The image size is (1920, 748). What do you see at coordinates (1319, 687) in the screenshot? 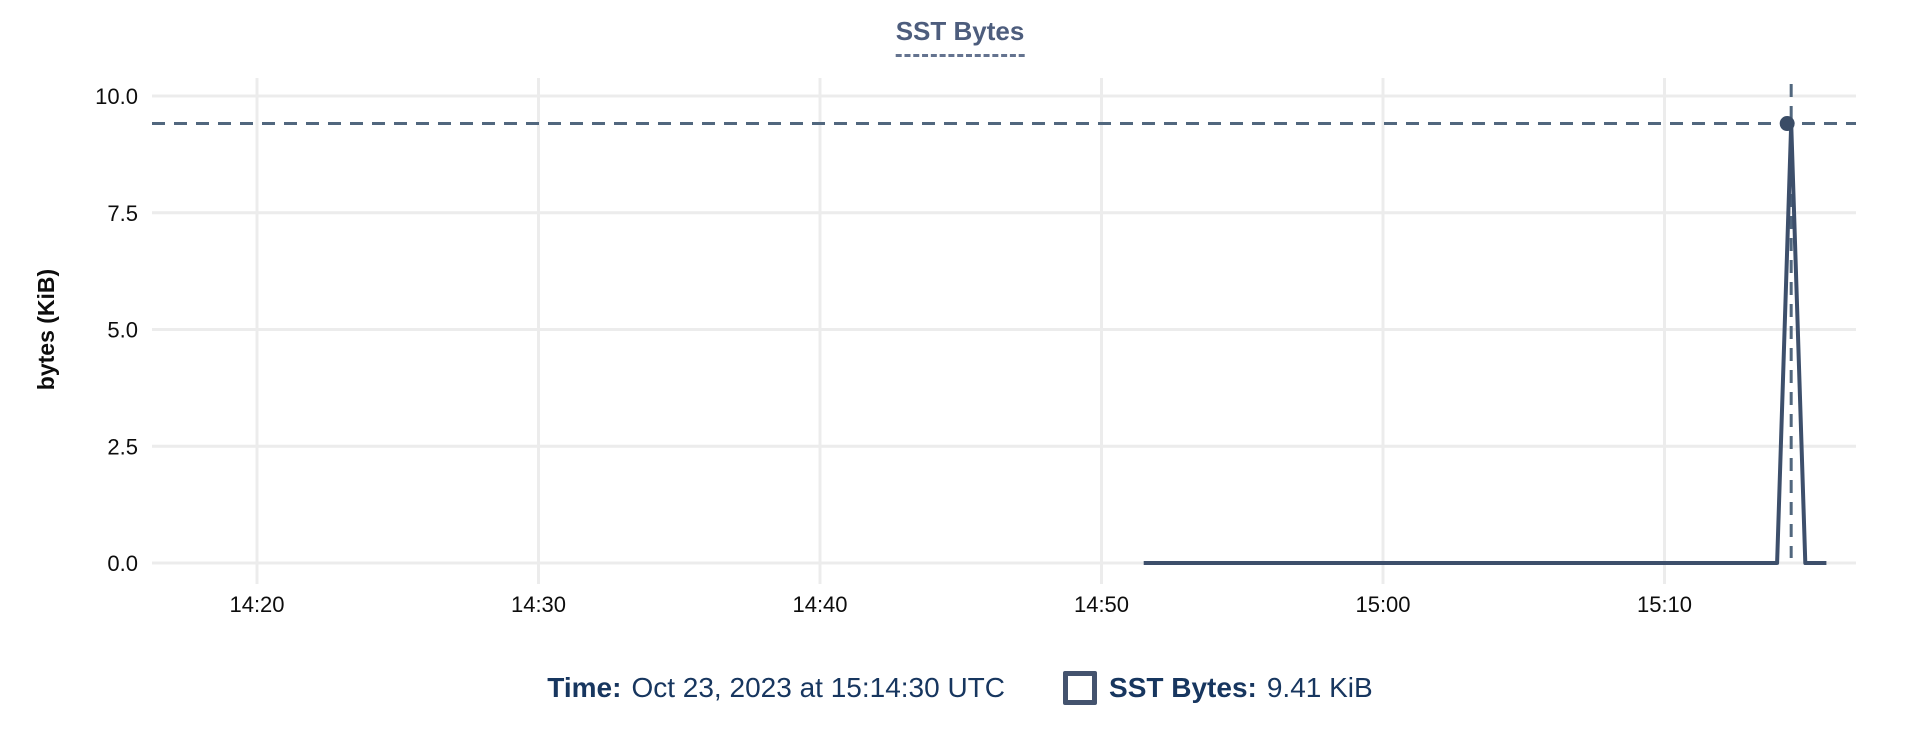
I see `legend-series-value: 9.41 KiB` at bounding box center [1319, 687].